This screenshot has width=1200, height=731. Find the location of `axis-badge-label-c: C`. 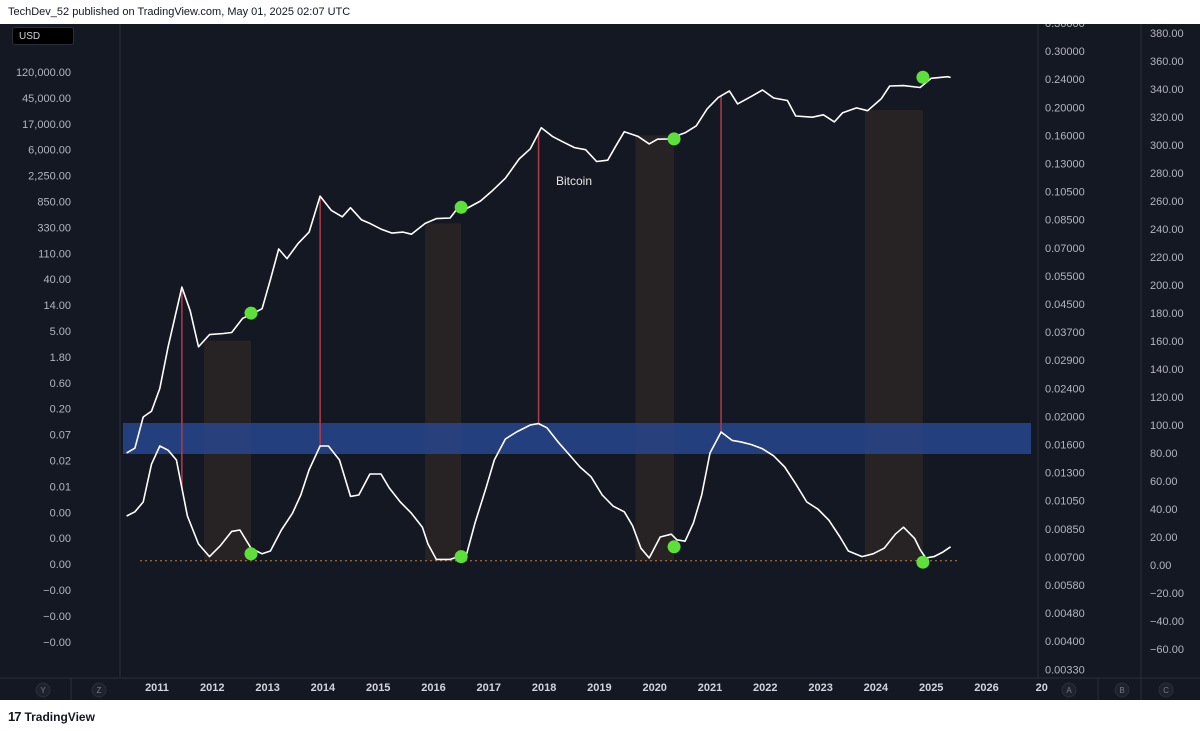

axis-badge-label-c: C is located at coordinates (1166, 690).